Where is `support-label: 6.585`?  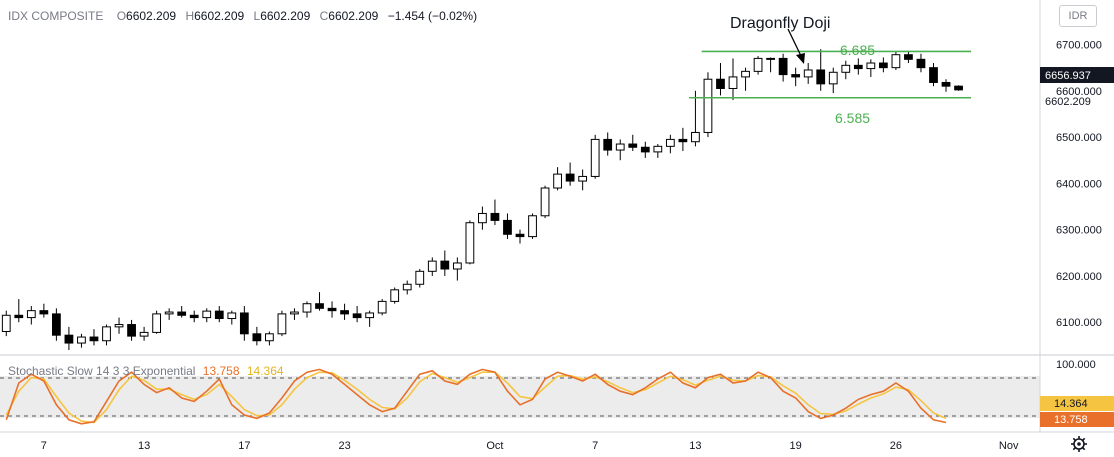 support-label: 6.585 is located at coordinates (852, 118).